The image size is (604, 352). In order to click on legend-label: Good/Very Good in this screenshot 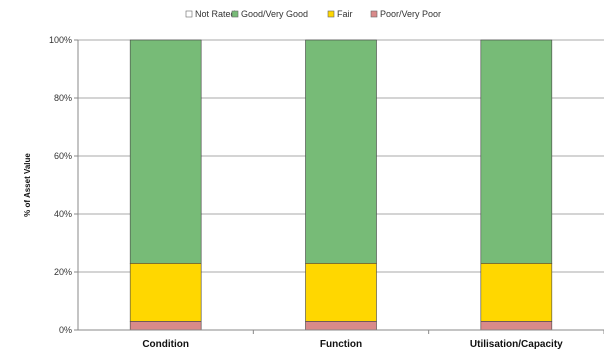, I will do `click(274, 14)`.